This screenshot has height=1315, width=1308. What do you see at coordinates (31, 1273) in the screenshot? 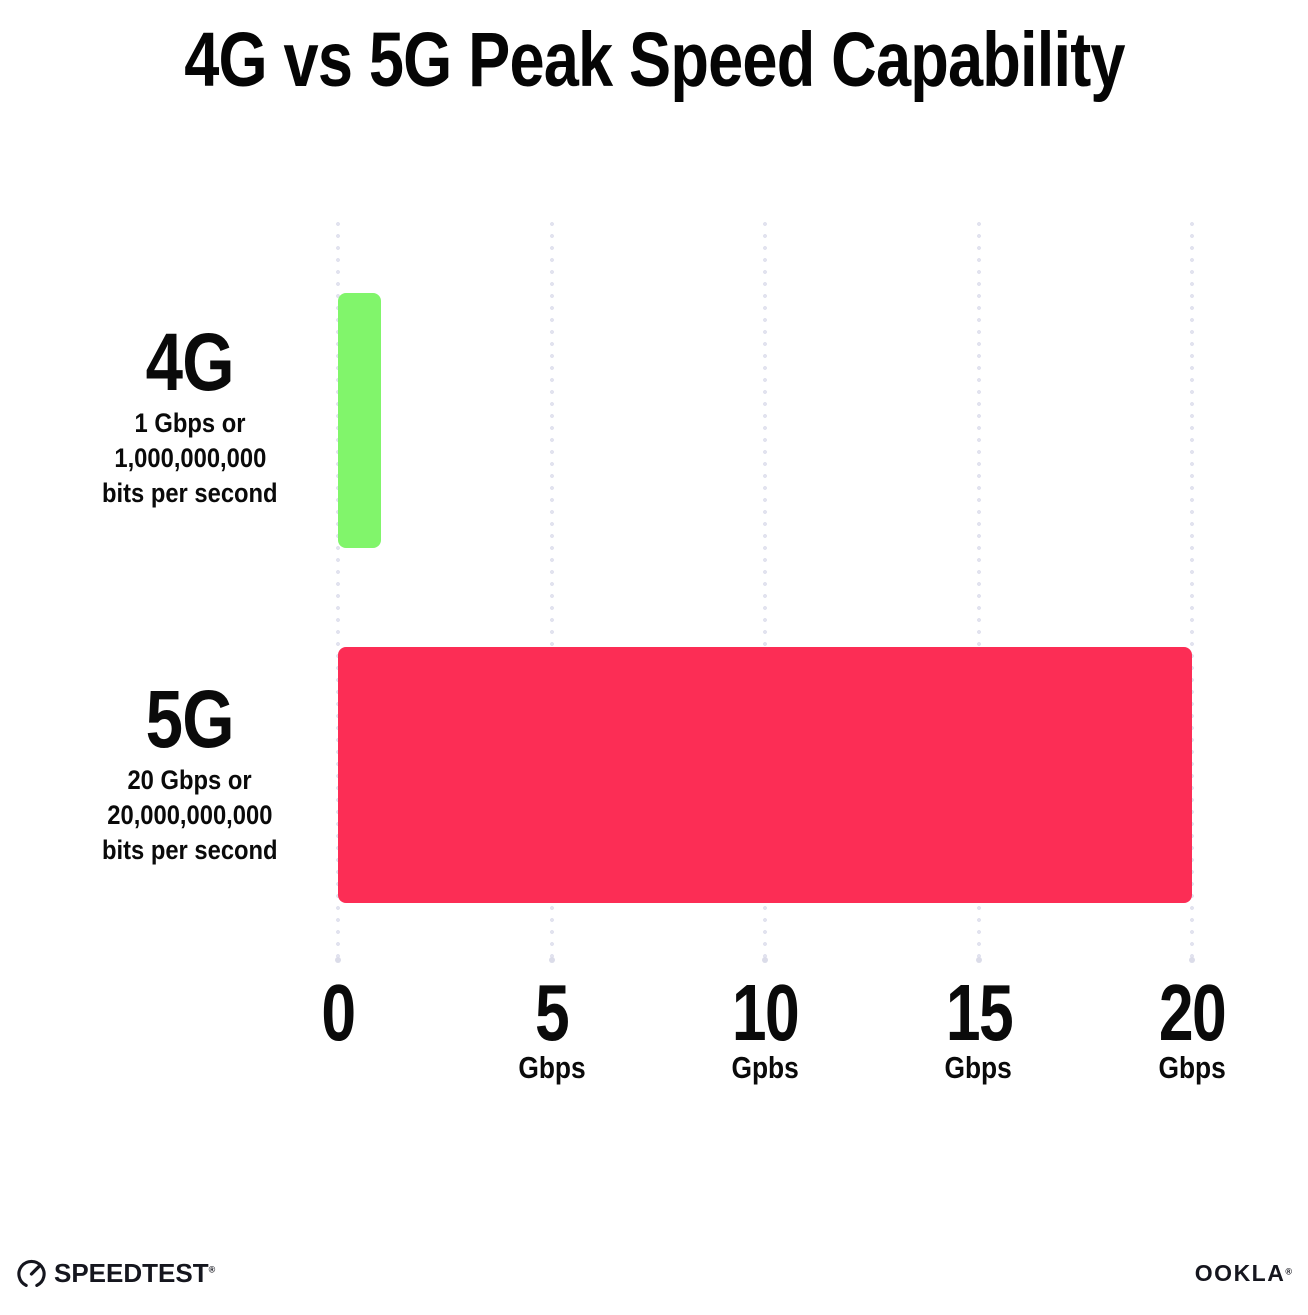
I see `speedtest-gauge-icon` at bounding box center [31, 1273].